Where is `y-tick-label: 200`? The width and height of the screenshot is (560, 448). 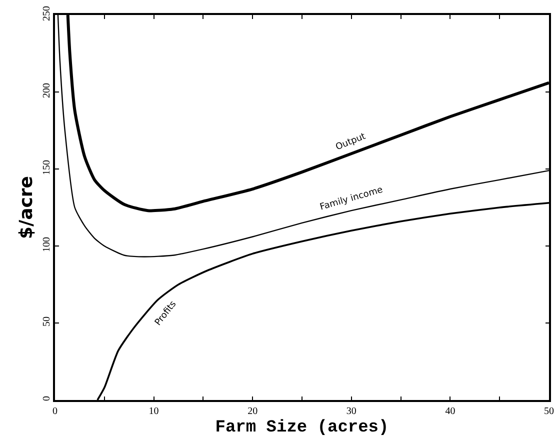
y-tick-label: 200 is located at coordinates (46, 90).